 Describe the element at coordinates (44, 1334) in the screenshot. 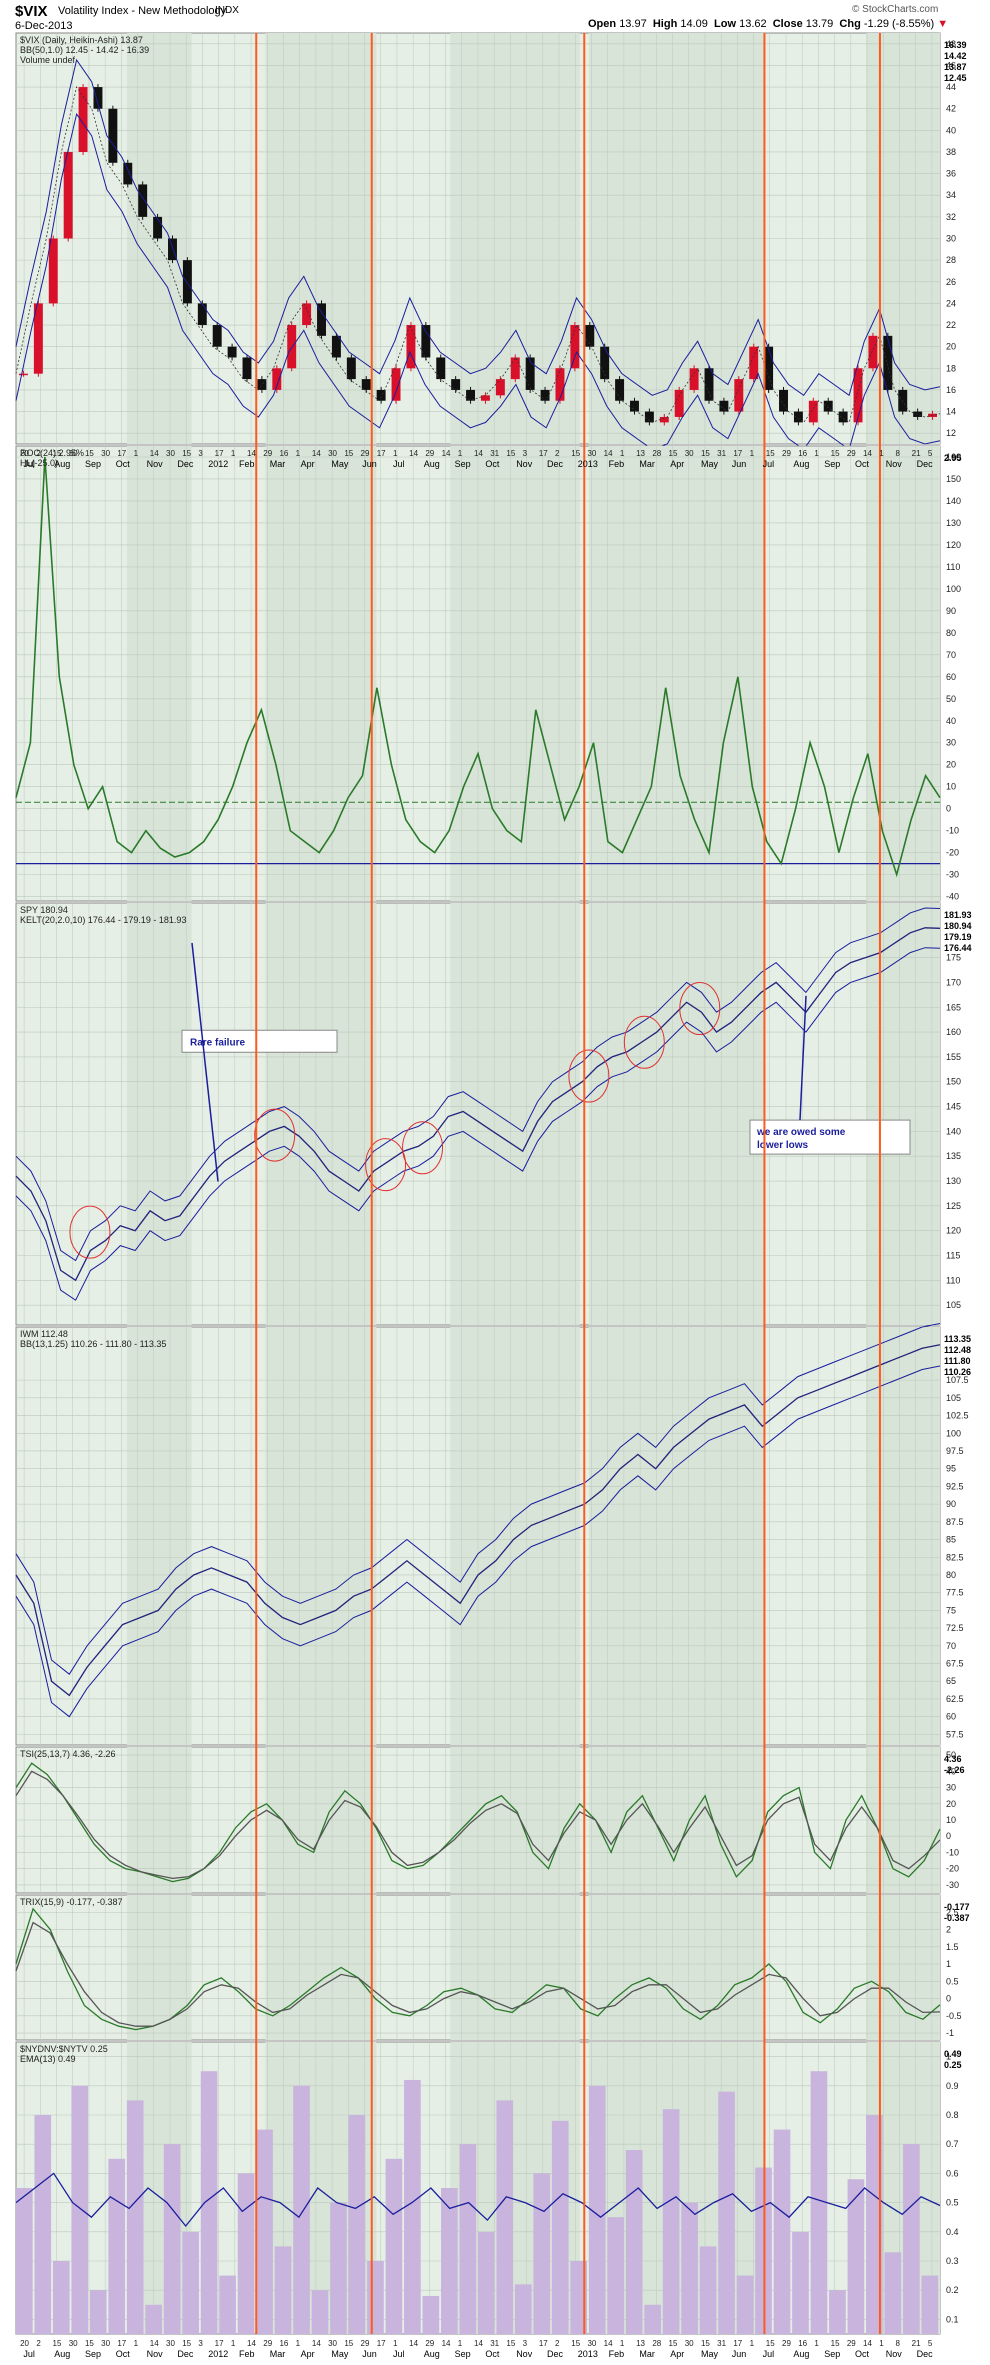

I see `legend-entry: IWM 112.48` at that location.